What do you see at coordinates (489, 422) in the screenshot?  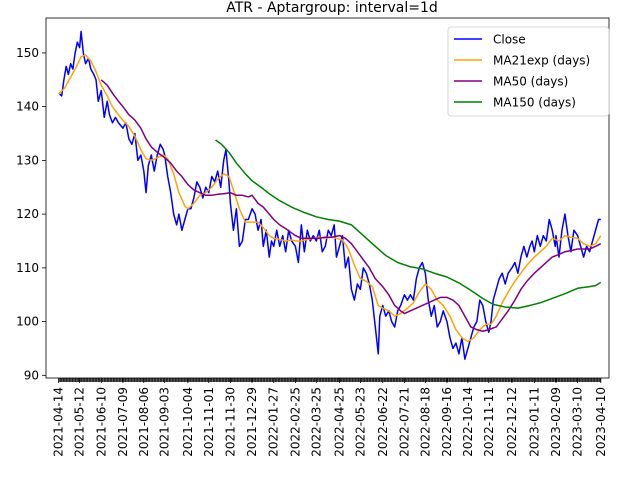 I see `x-tick-label: 2022-11-11` at bounding box center [489, 422].